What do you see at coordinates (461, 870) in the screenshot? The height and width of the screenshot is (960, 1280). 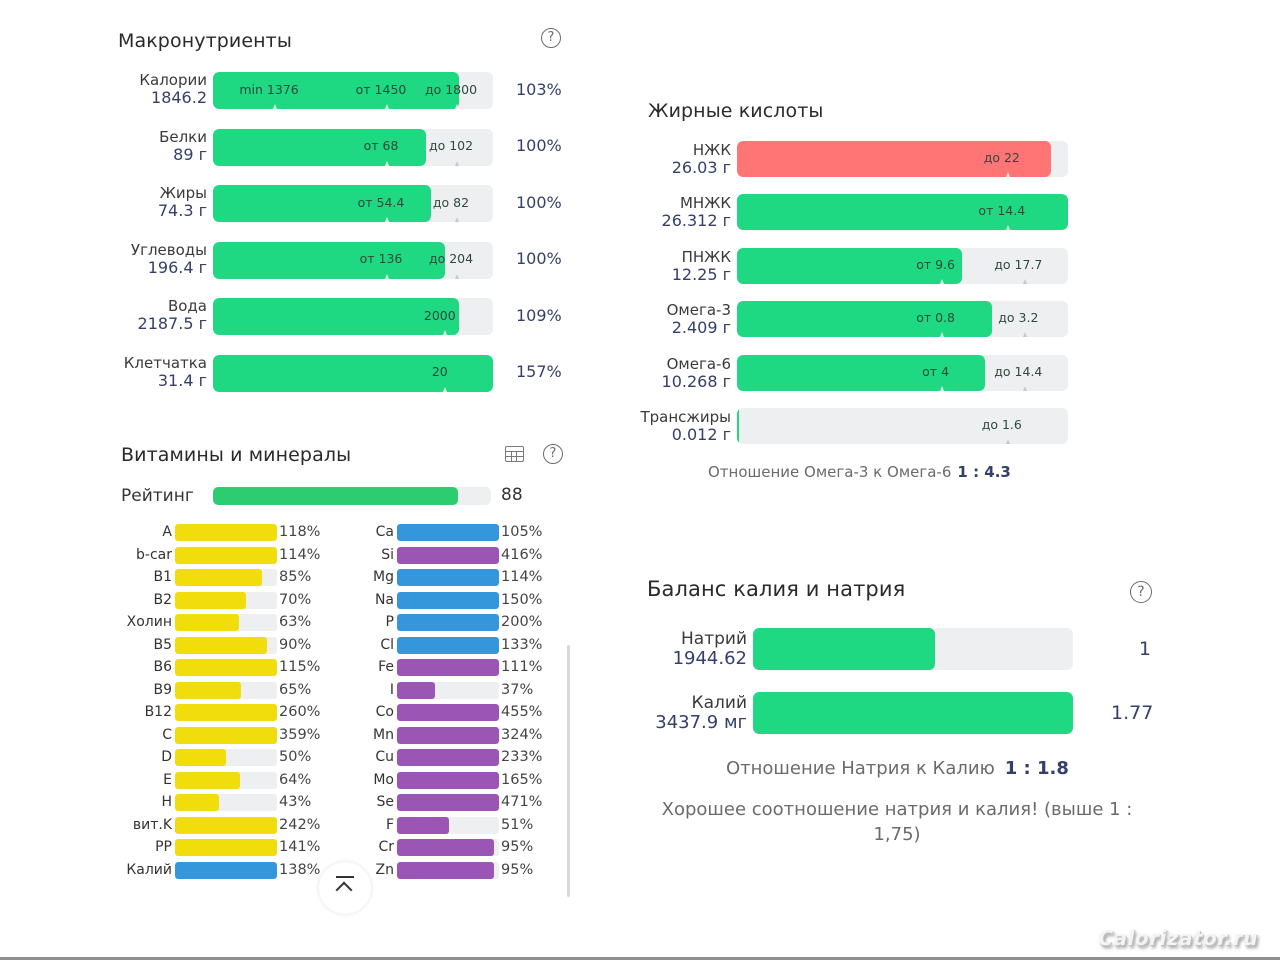 I see `nutrient-row: Zn 95%` at bounding box center [461, 870].